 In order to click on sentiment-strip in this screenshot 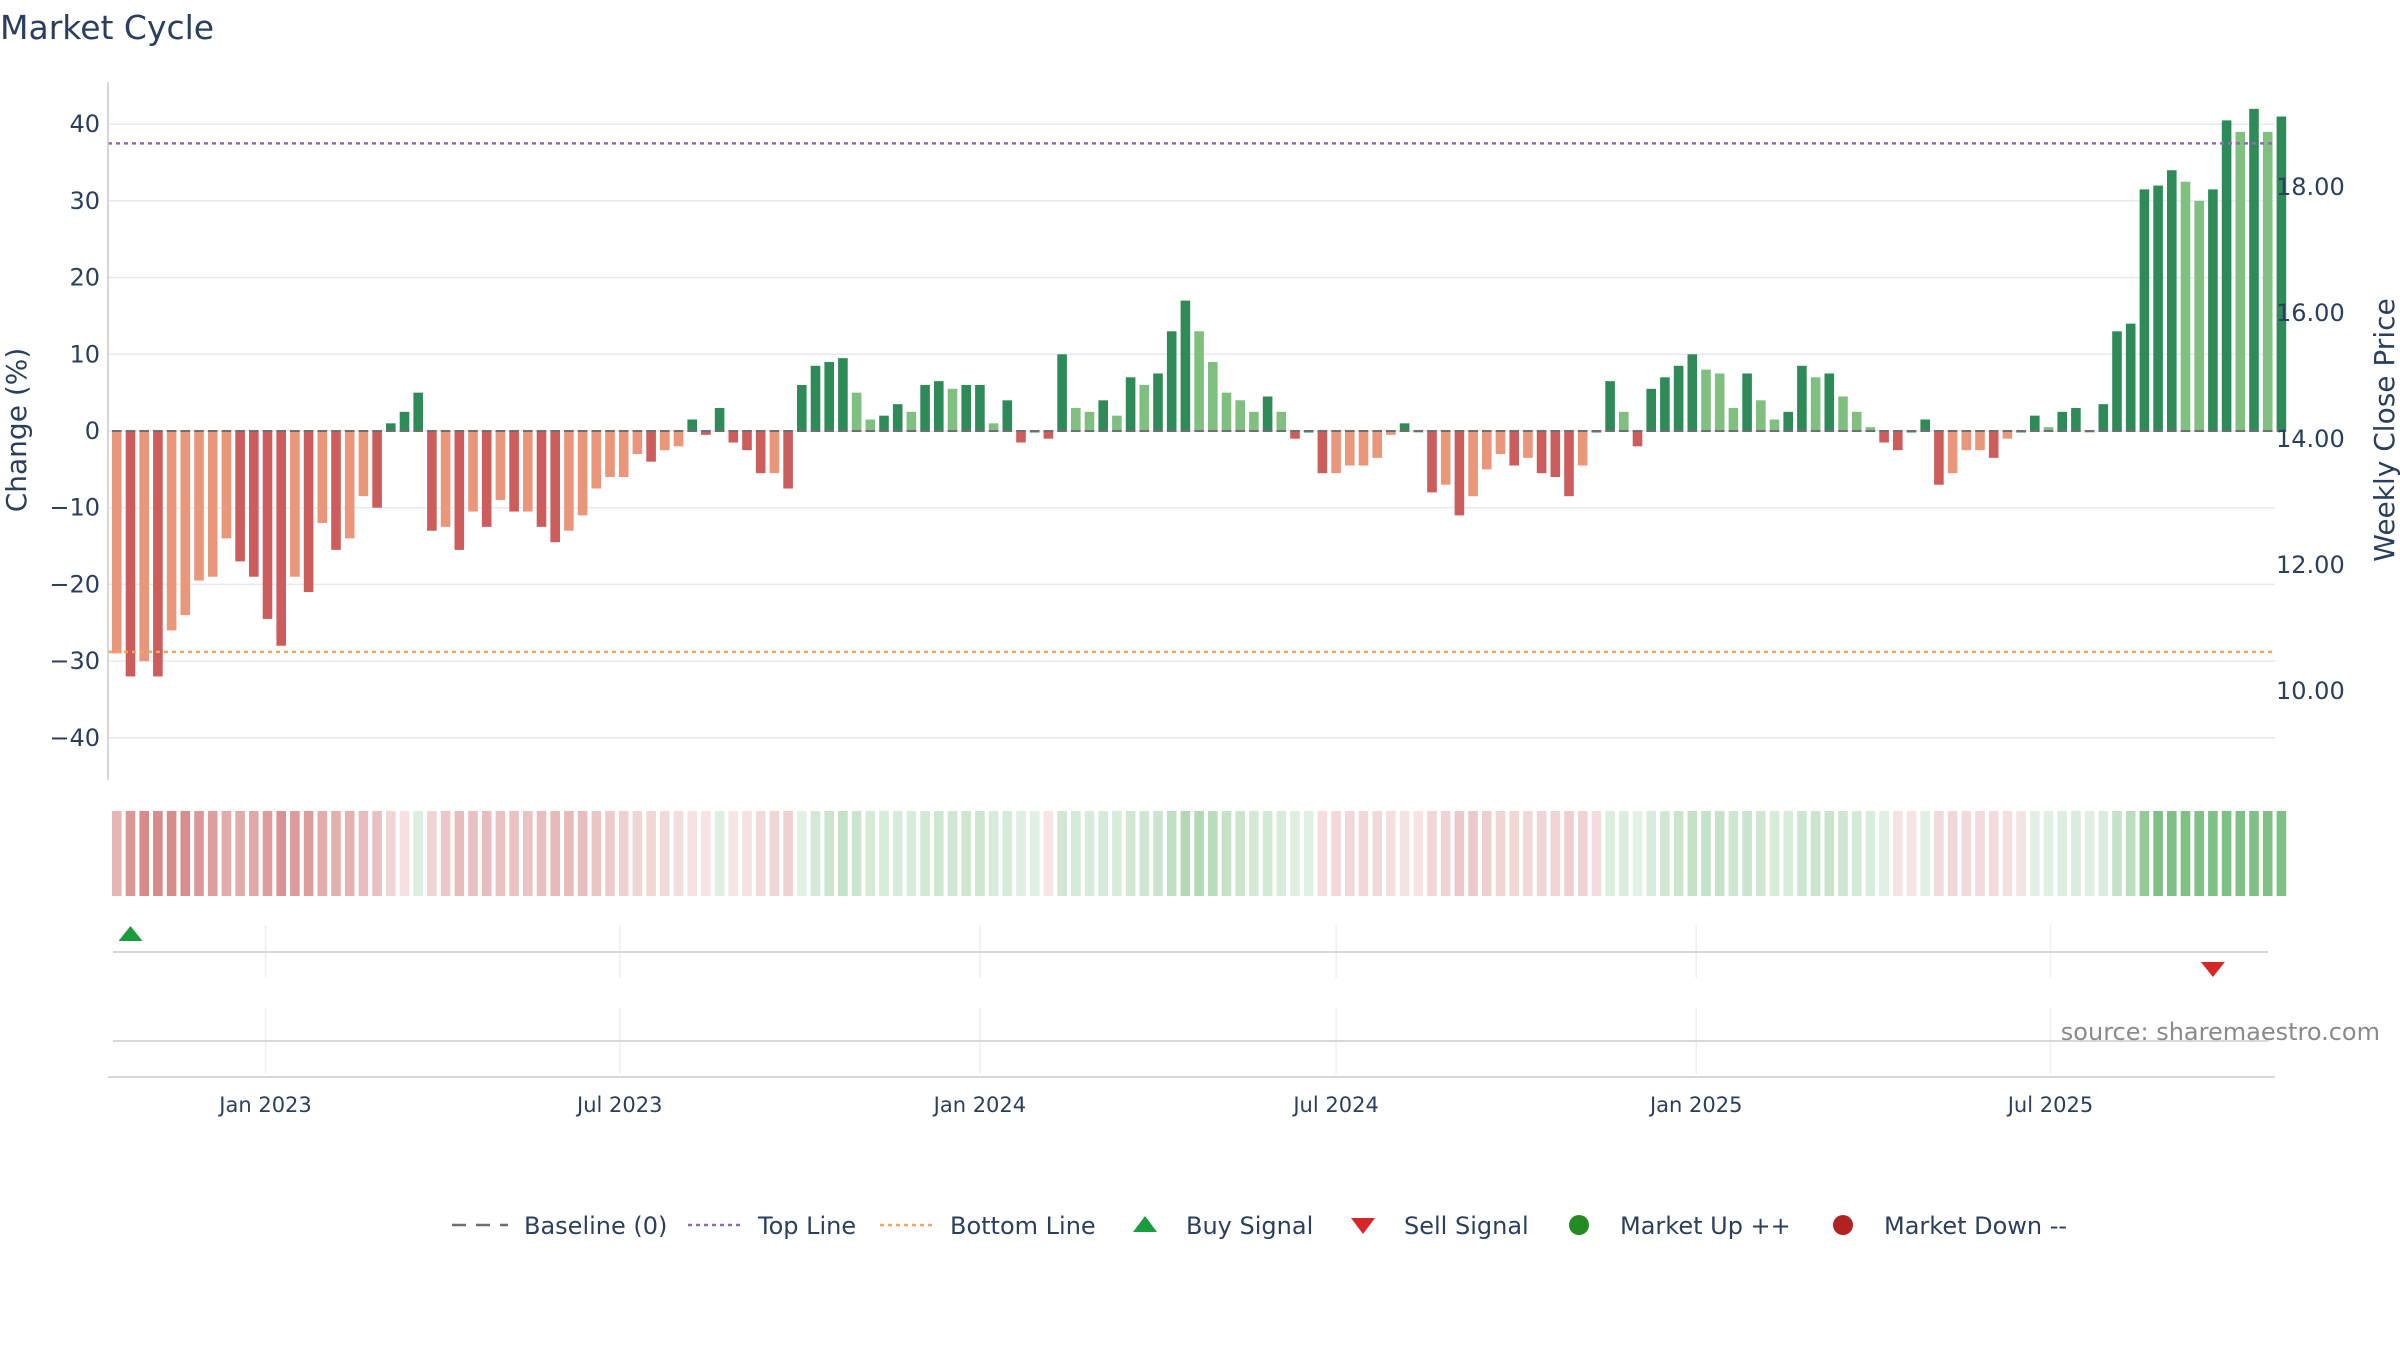, I will do `click(1199, 853)`.